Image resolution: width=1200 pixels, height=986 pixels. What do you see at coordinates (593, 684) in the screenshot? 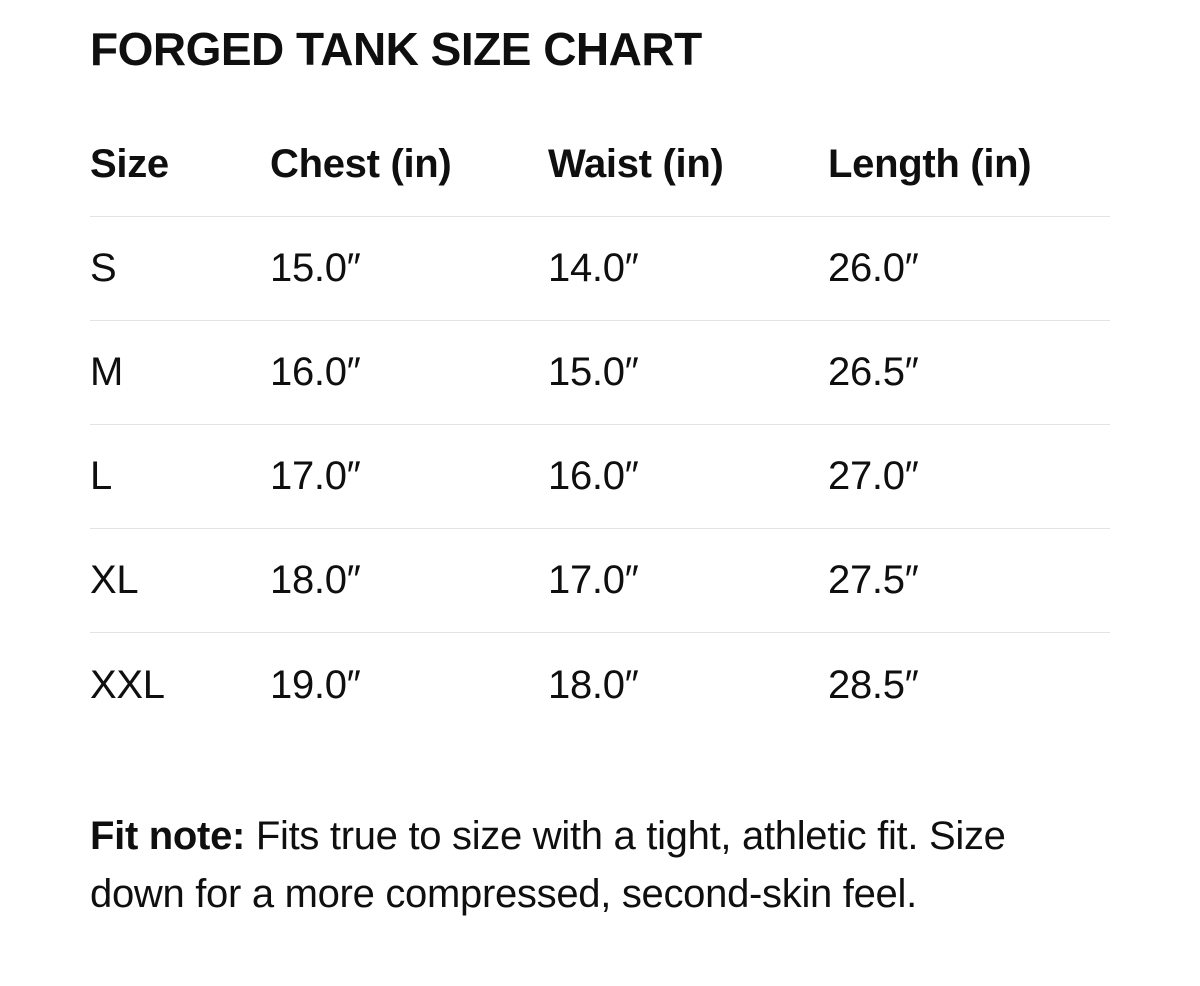
I see `waist-cell: 18.0″` at bounding box center [593, 684].